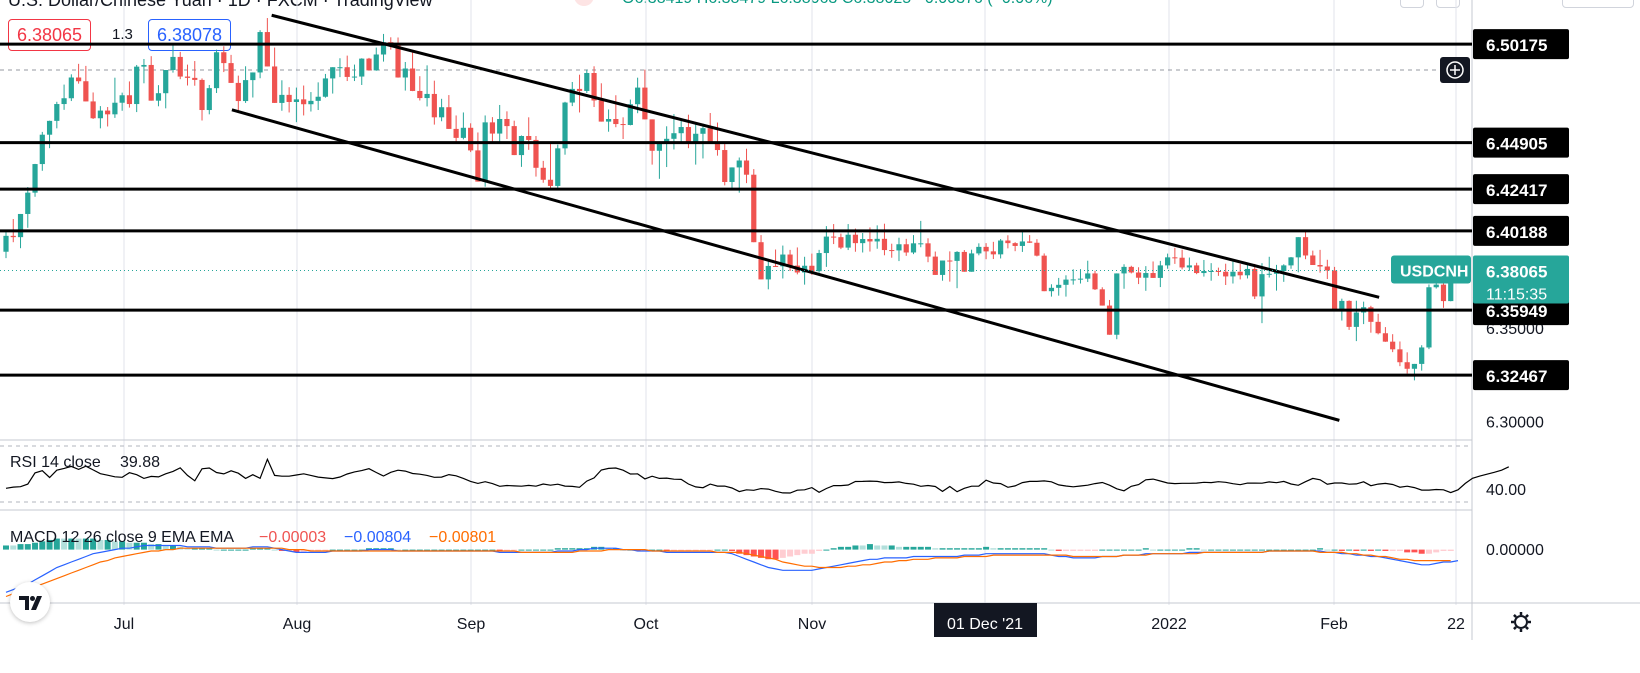 The image size is (1640, 673). I want to click on symbol-tag: USDCNH, so click(1431, 269).